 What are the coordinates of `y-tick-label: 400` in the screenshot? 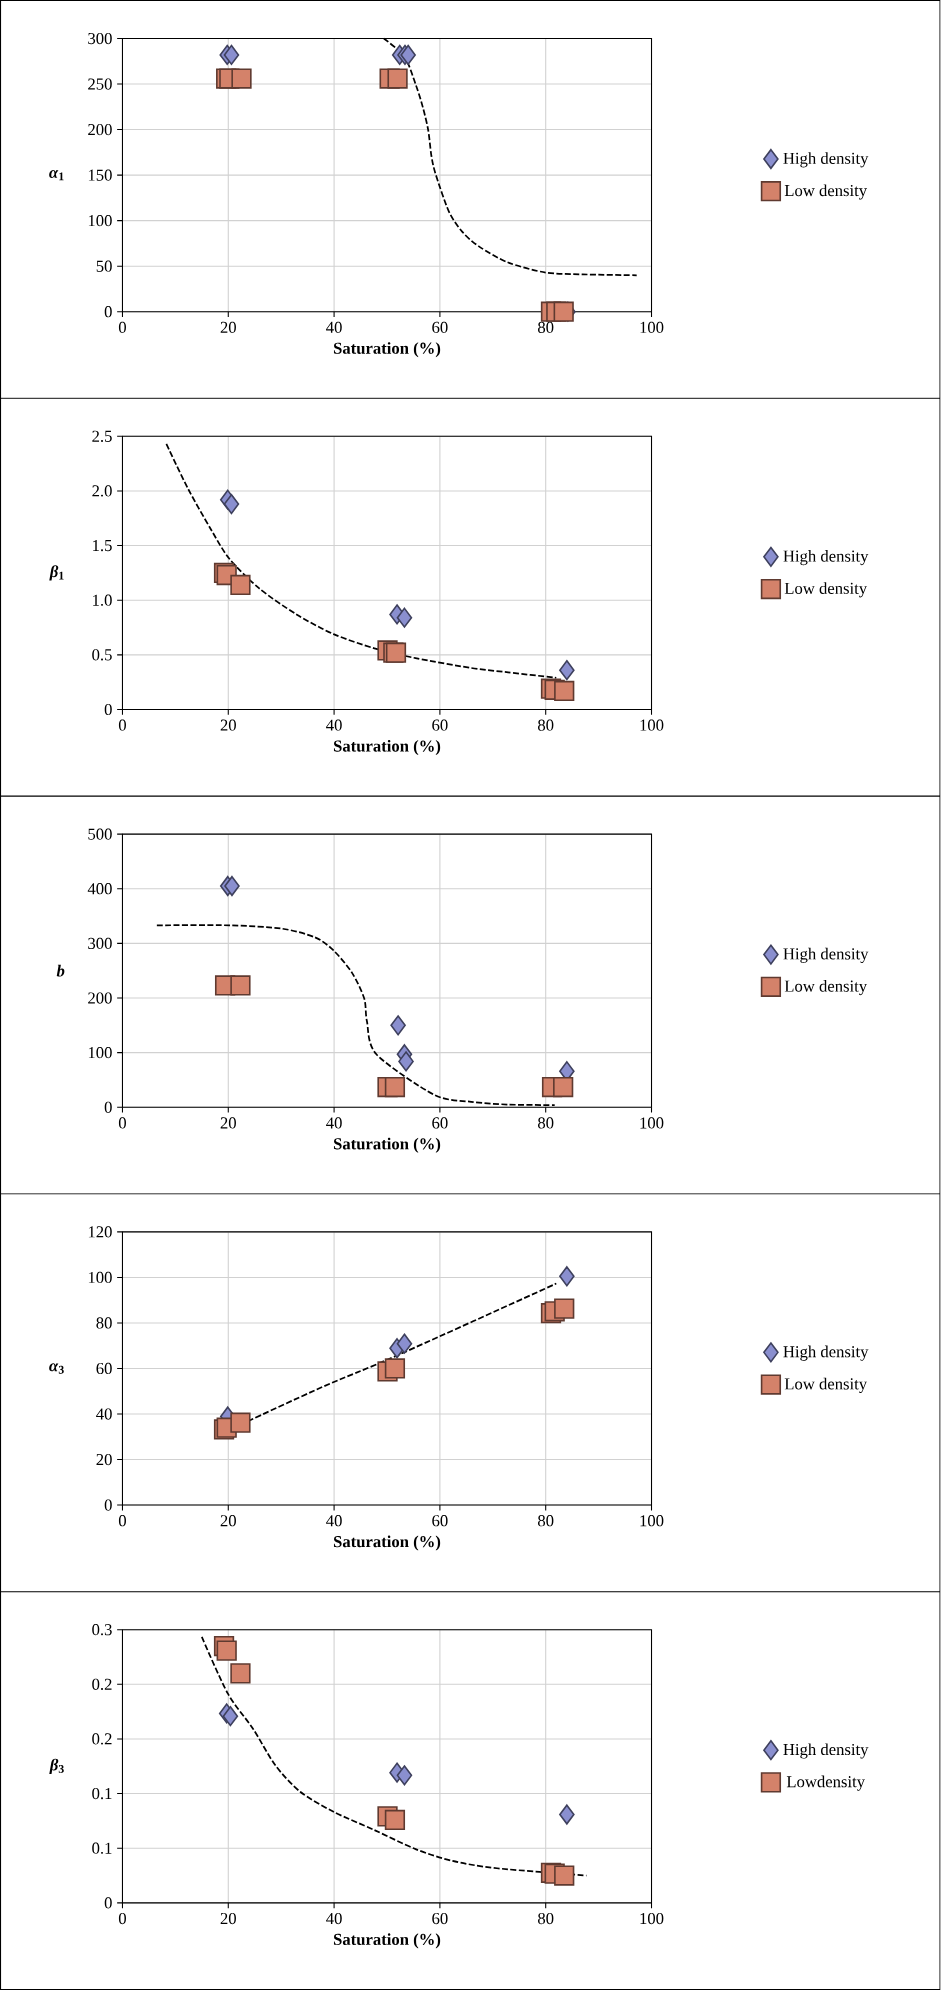 It's located at (100, 889).